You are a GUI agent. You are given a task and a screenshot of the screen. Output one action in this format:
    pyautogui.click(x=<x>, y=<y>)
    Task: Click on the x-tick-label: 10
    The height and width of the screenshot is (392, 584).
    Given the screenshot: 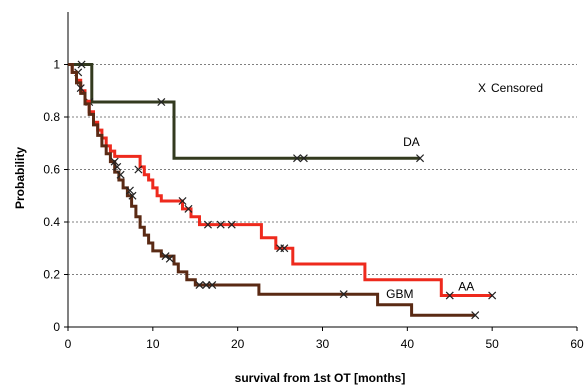 What is the action you would take?
    pyautogui.click(x=153, y=344)
    